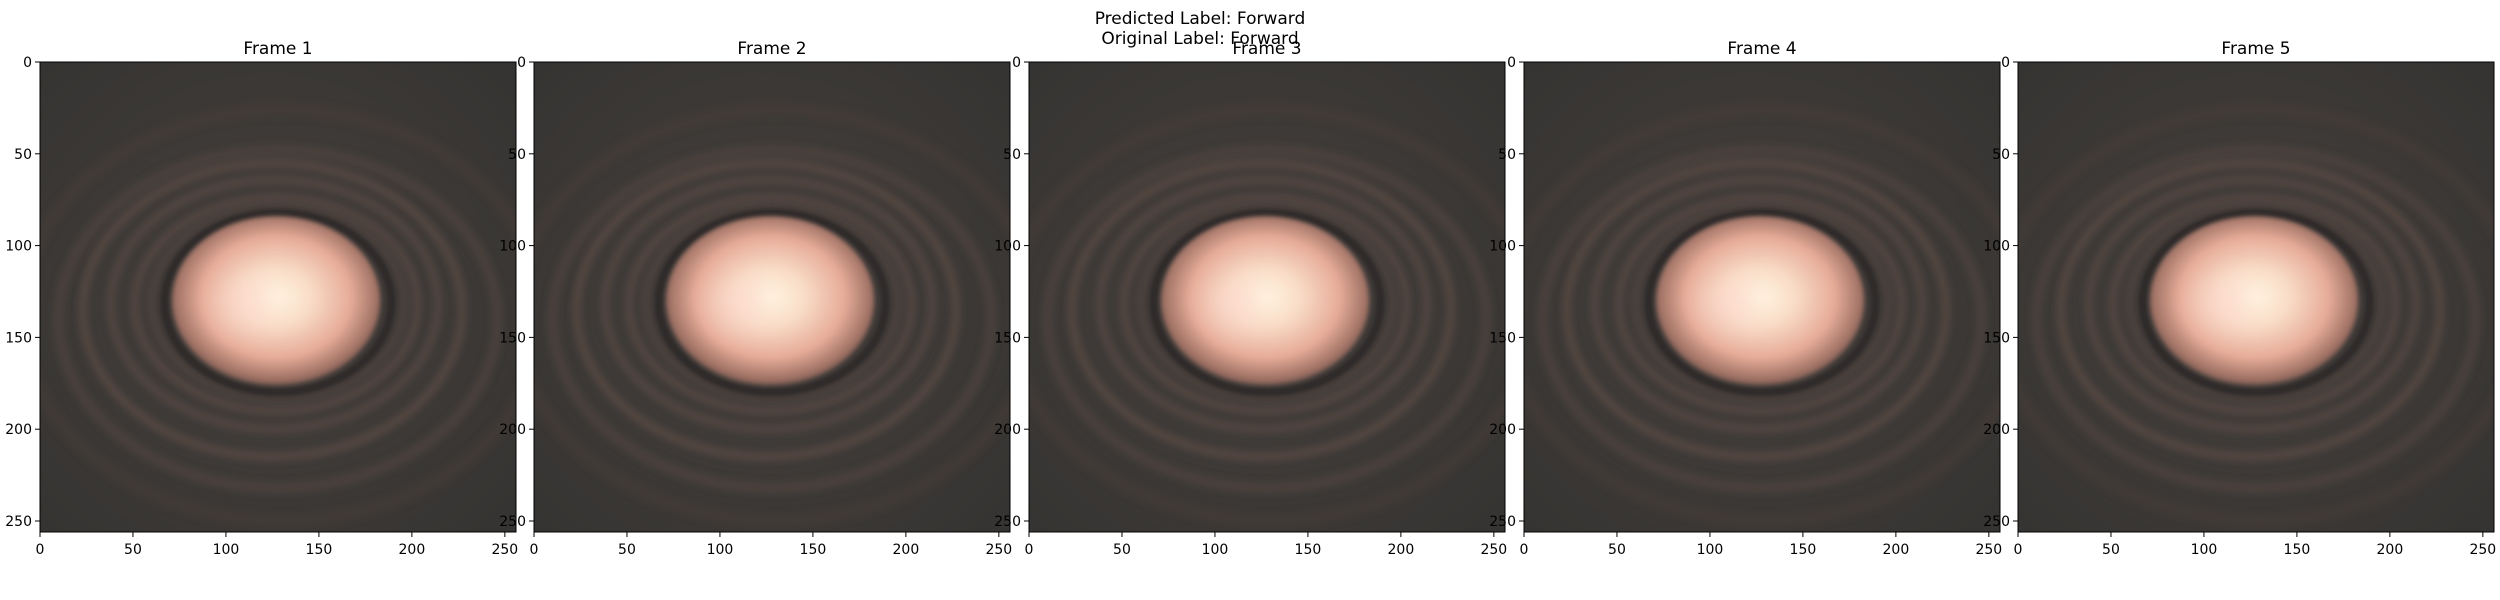  Describe the element at coordinates (2255, 49) in the screenshot. I see `frame-title: Frame 5` at that location.